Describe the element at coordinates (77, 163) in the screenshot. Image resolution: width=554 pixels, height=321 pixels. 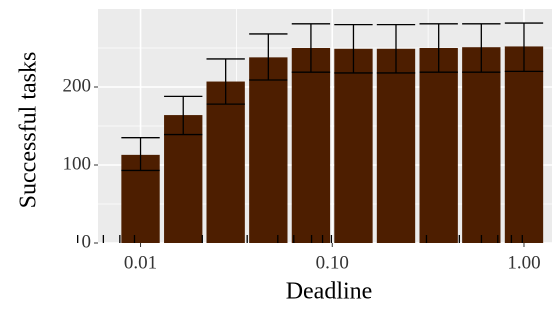
I see `y-tick-label: 100` at that location.